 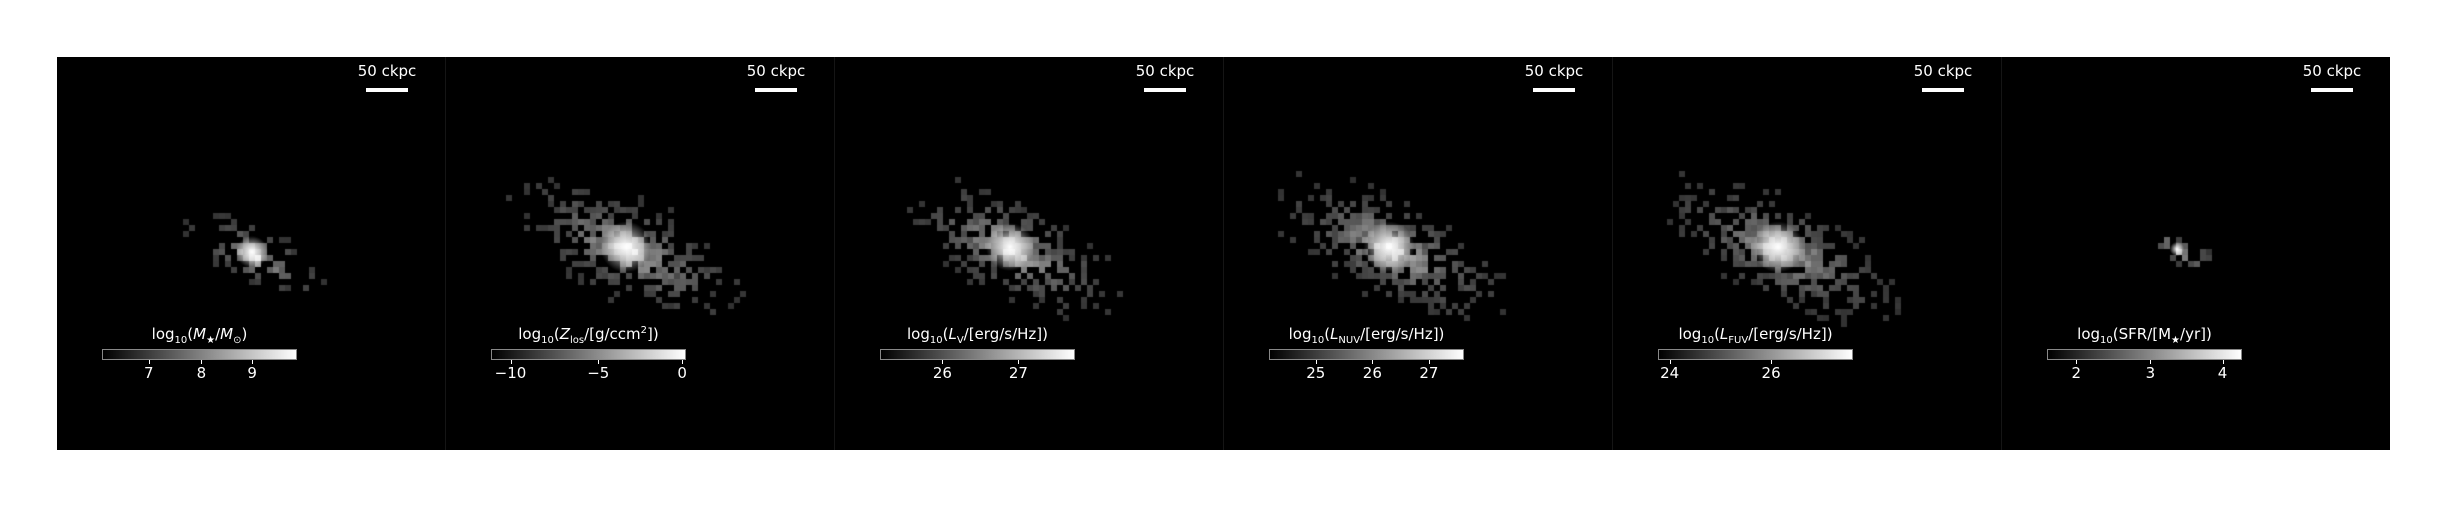 I want to click on fuv-map, so click(x=1807, y=253).